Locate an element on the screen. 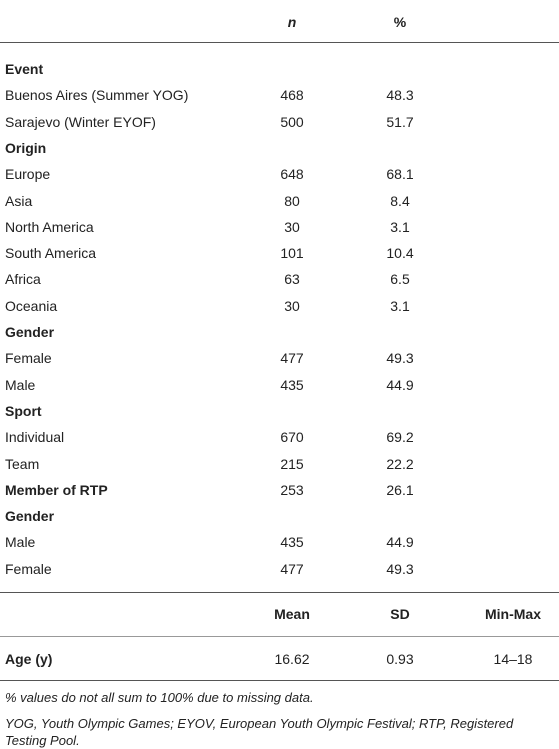 The width and height of the screenshot is (559, 749). cell: 215 is located at coordinates (292, 463).